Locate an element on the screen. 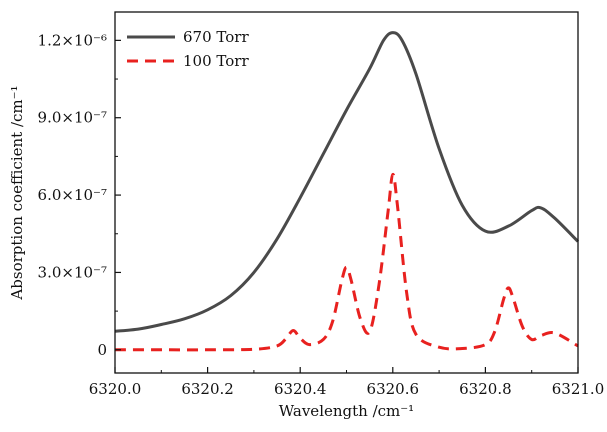  x-tick-label: 6320.4 is located at coordinates (300, 389).